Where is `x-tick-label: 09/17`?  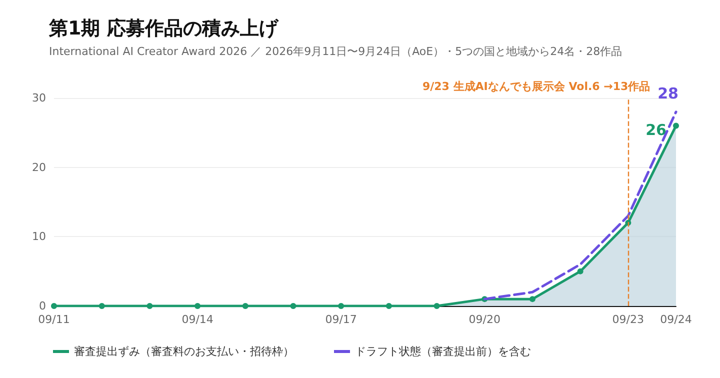
x-tick-label: 09/17 is located at coordinates (341, 319).